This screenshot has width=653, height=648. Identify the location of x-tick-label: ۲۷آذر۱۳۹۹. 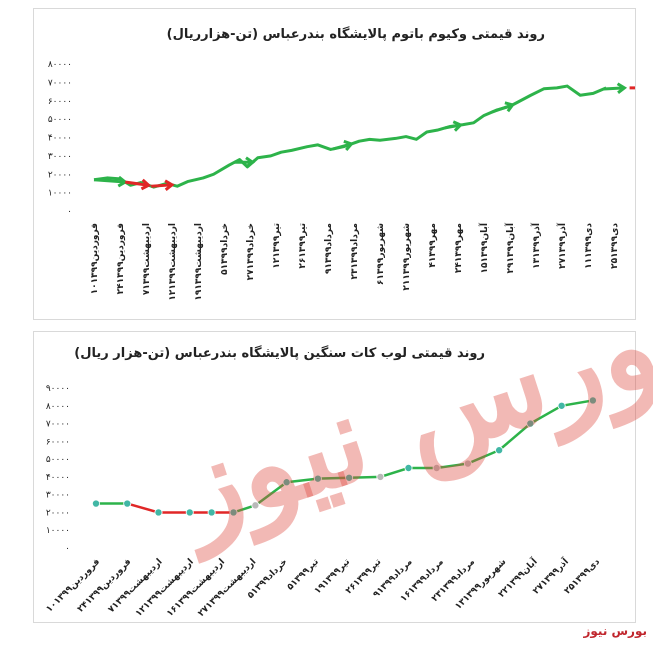
(562, 245).